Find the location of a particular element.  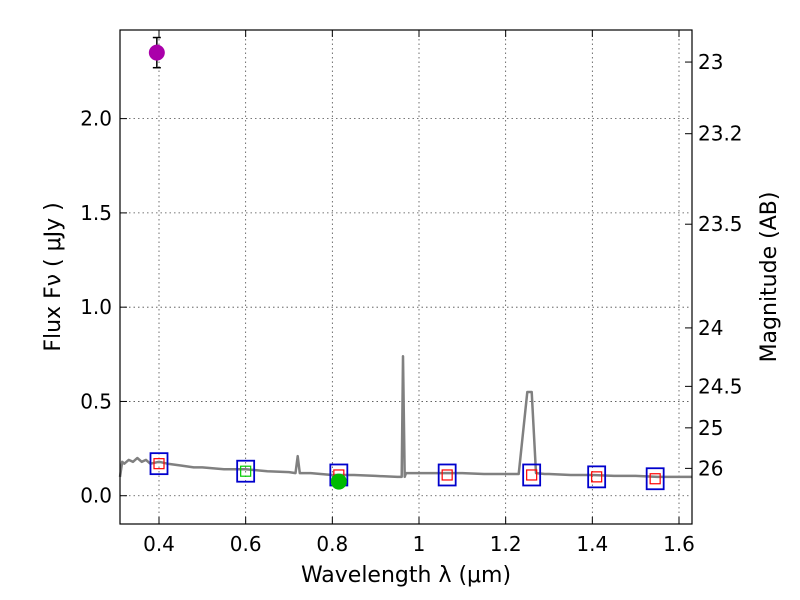

y2-tick-label: 23.5 is located at coordinates (720, 224).